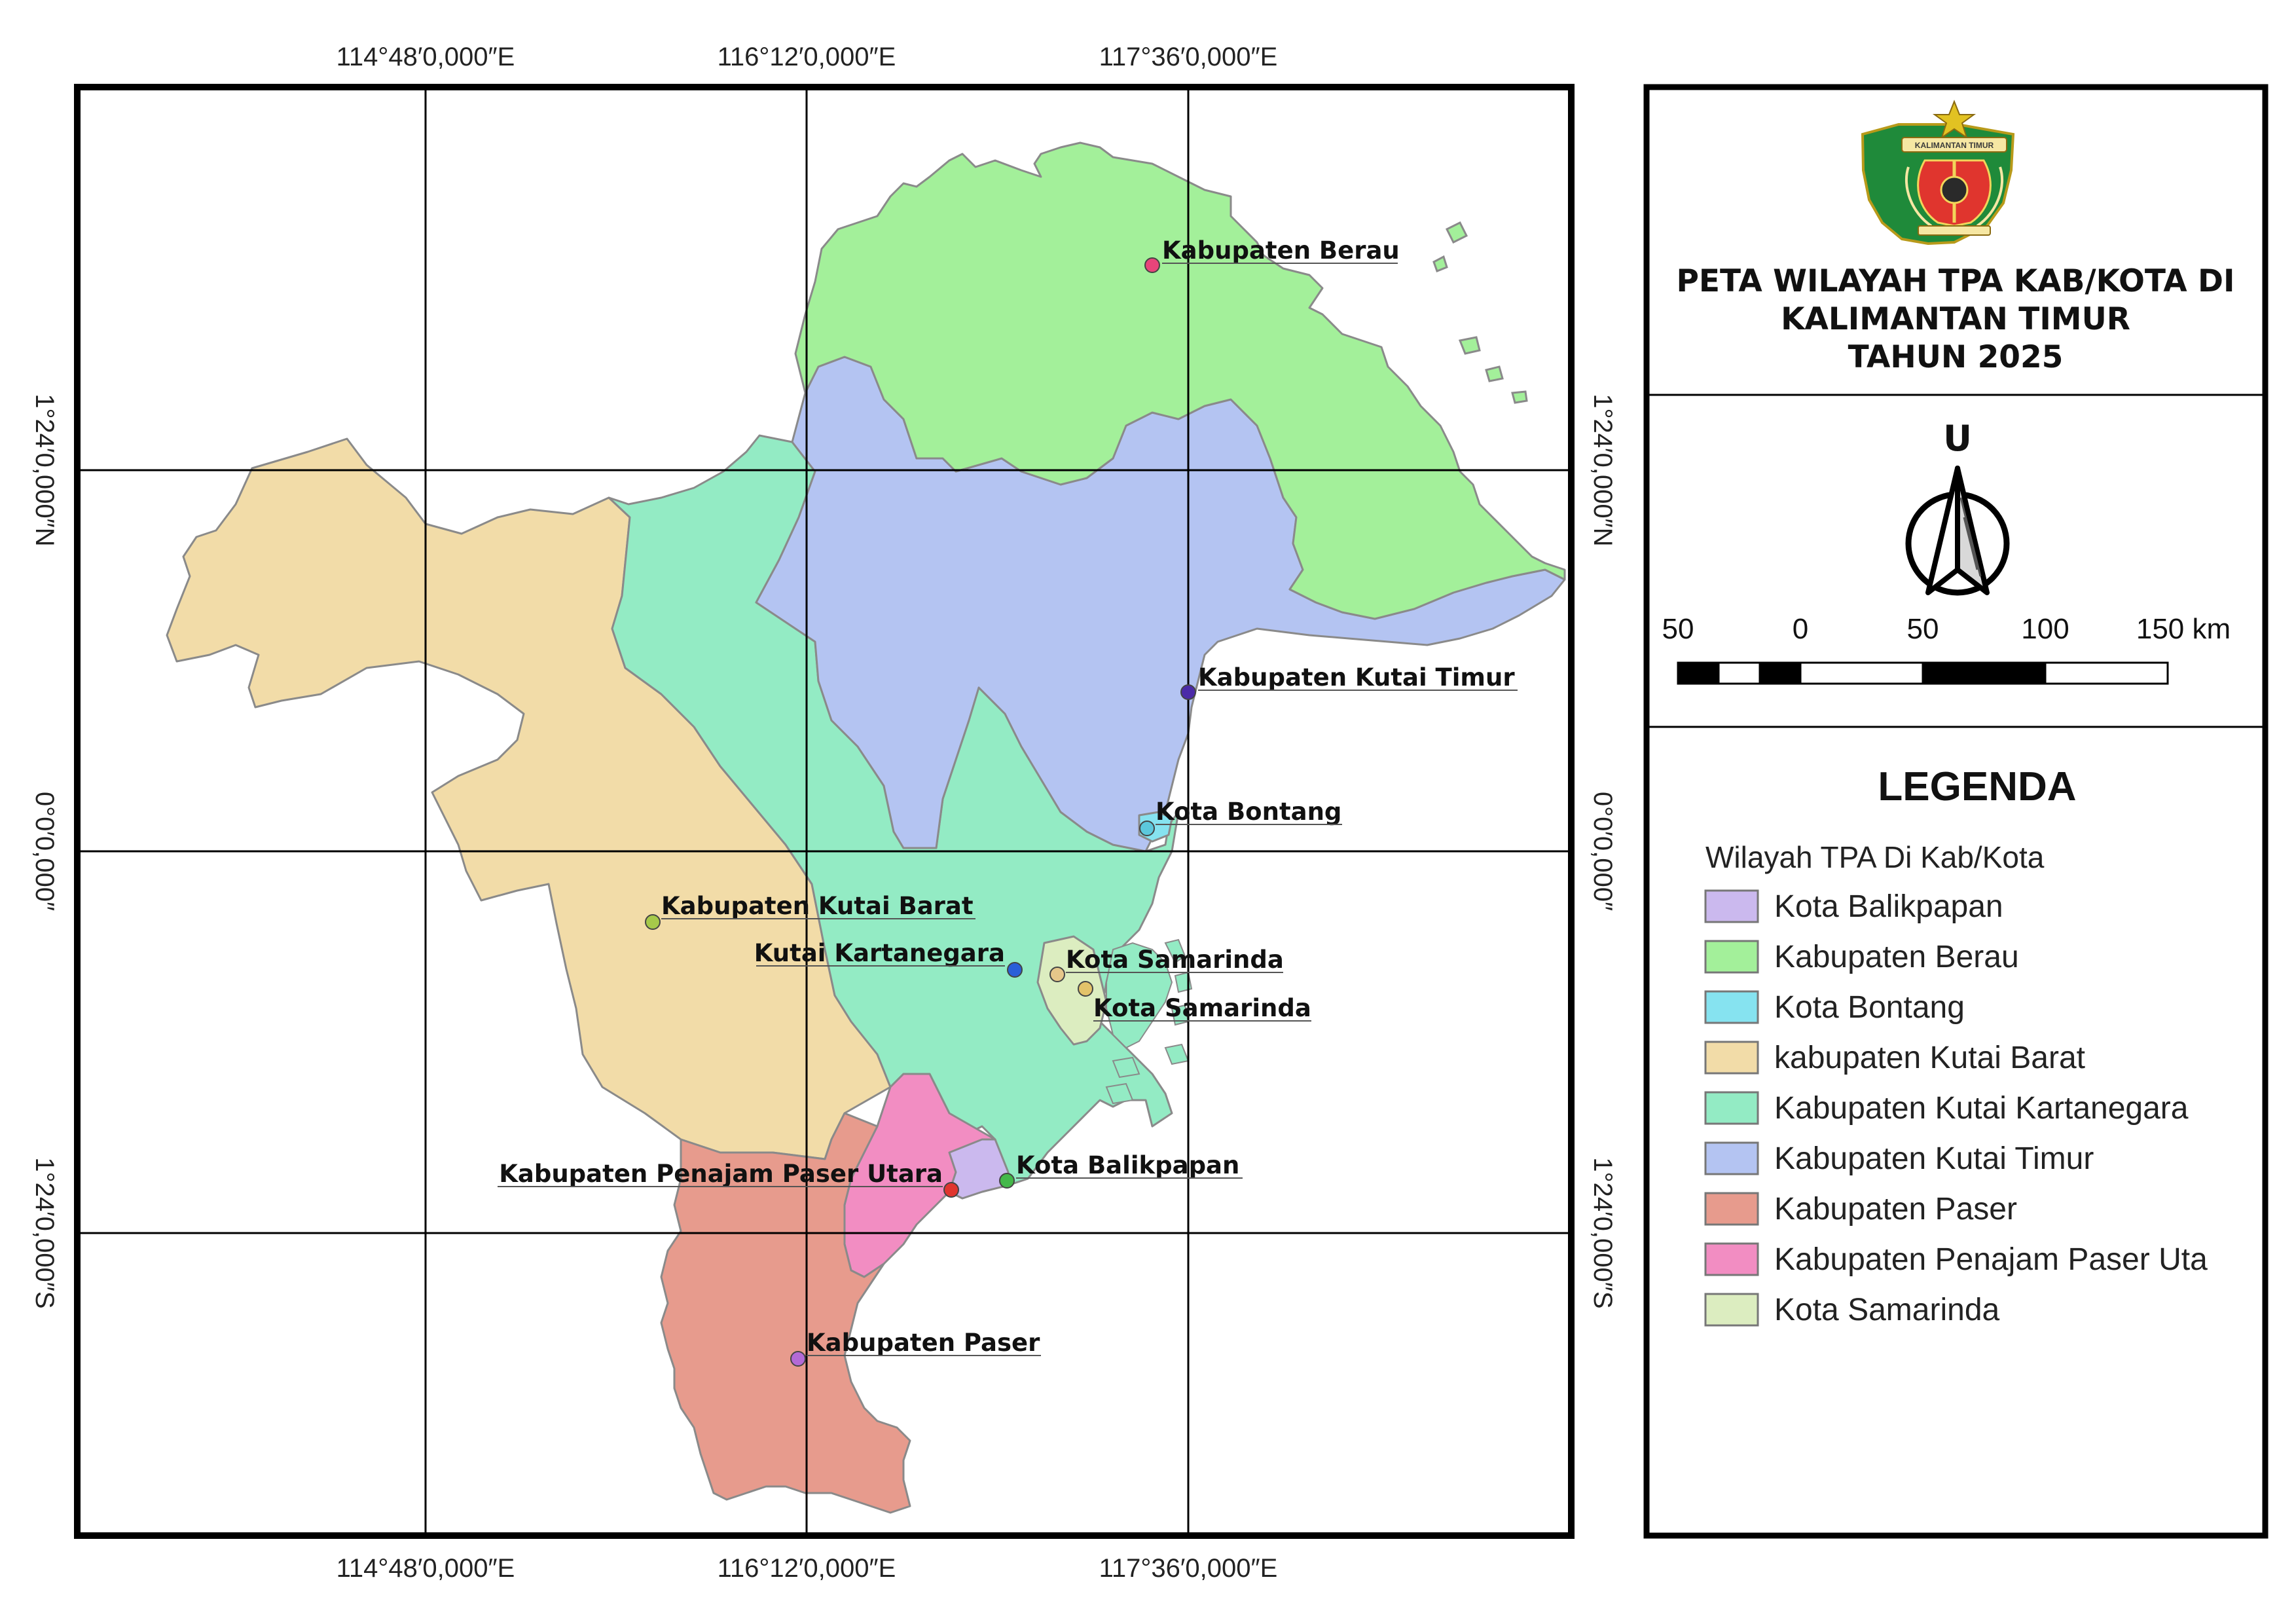 This screenshot has height=1624, width=2296. I want to click on region-paser, so click(785, 1313).